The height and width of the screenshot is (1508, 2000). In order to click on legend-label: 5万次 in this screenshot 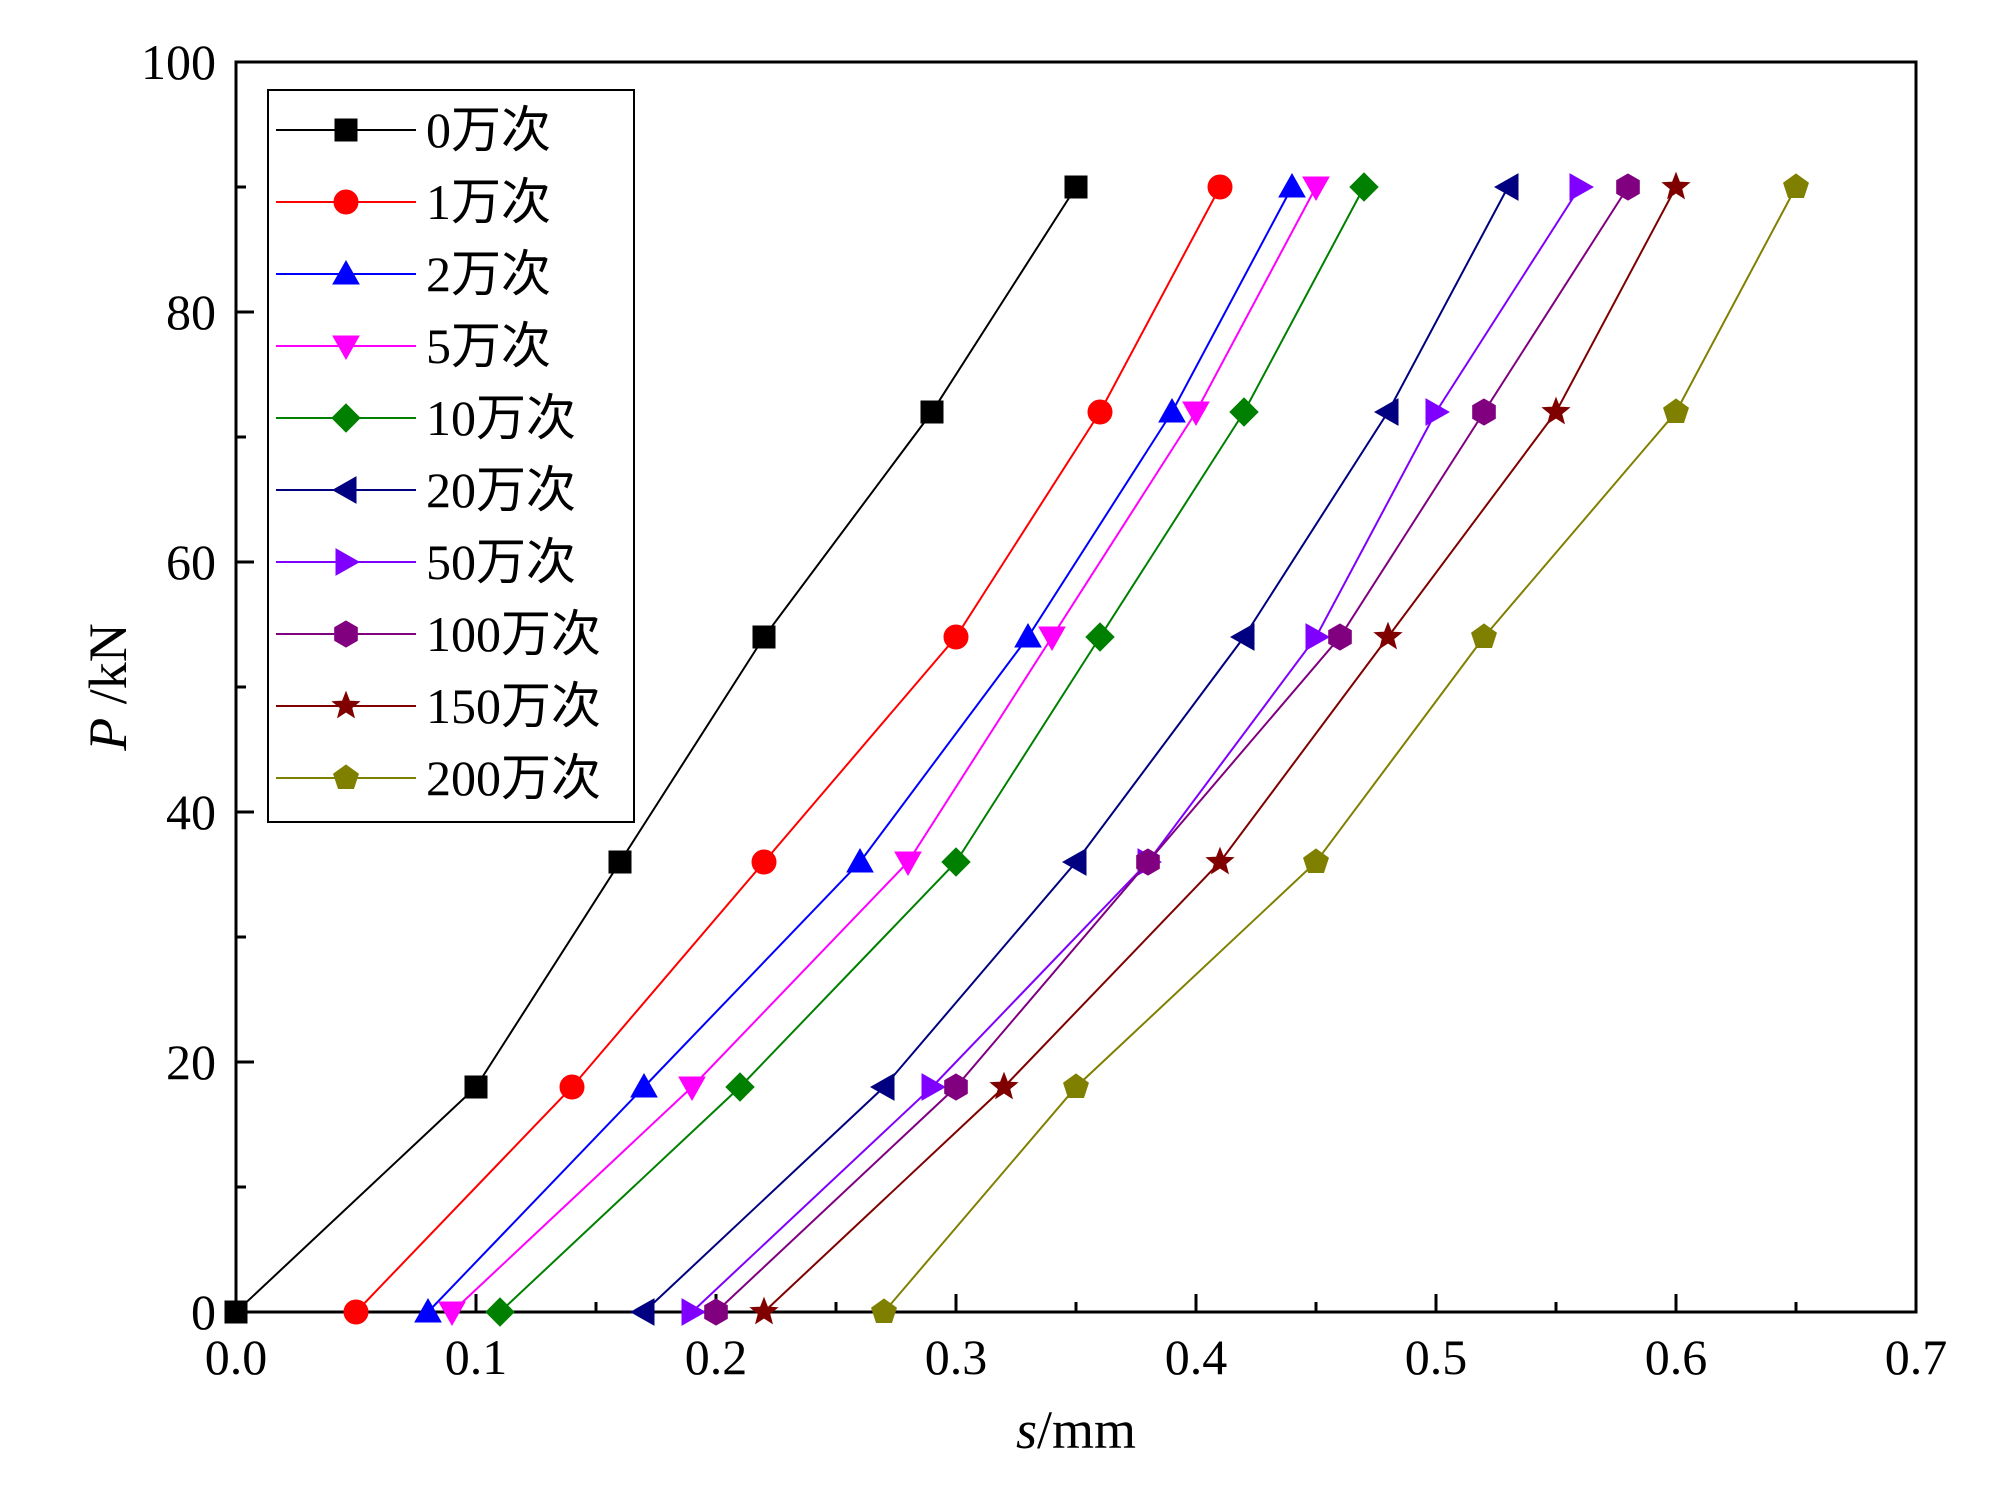, I will do `click(488, 346)`.